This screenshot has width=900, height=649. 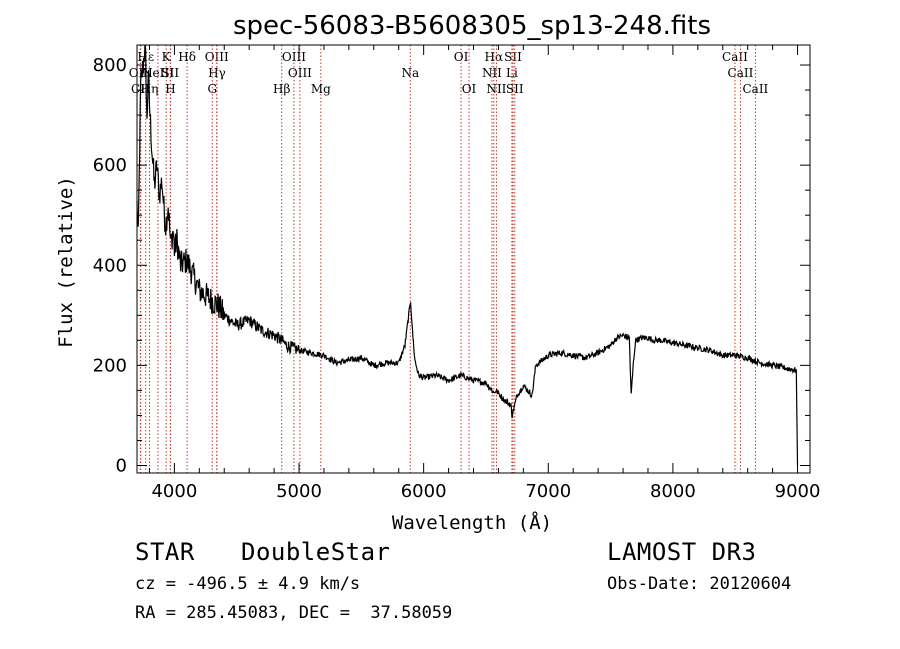 I want to click on y-axis-label: Flux (relative), so click(x=66, y=262).